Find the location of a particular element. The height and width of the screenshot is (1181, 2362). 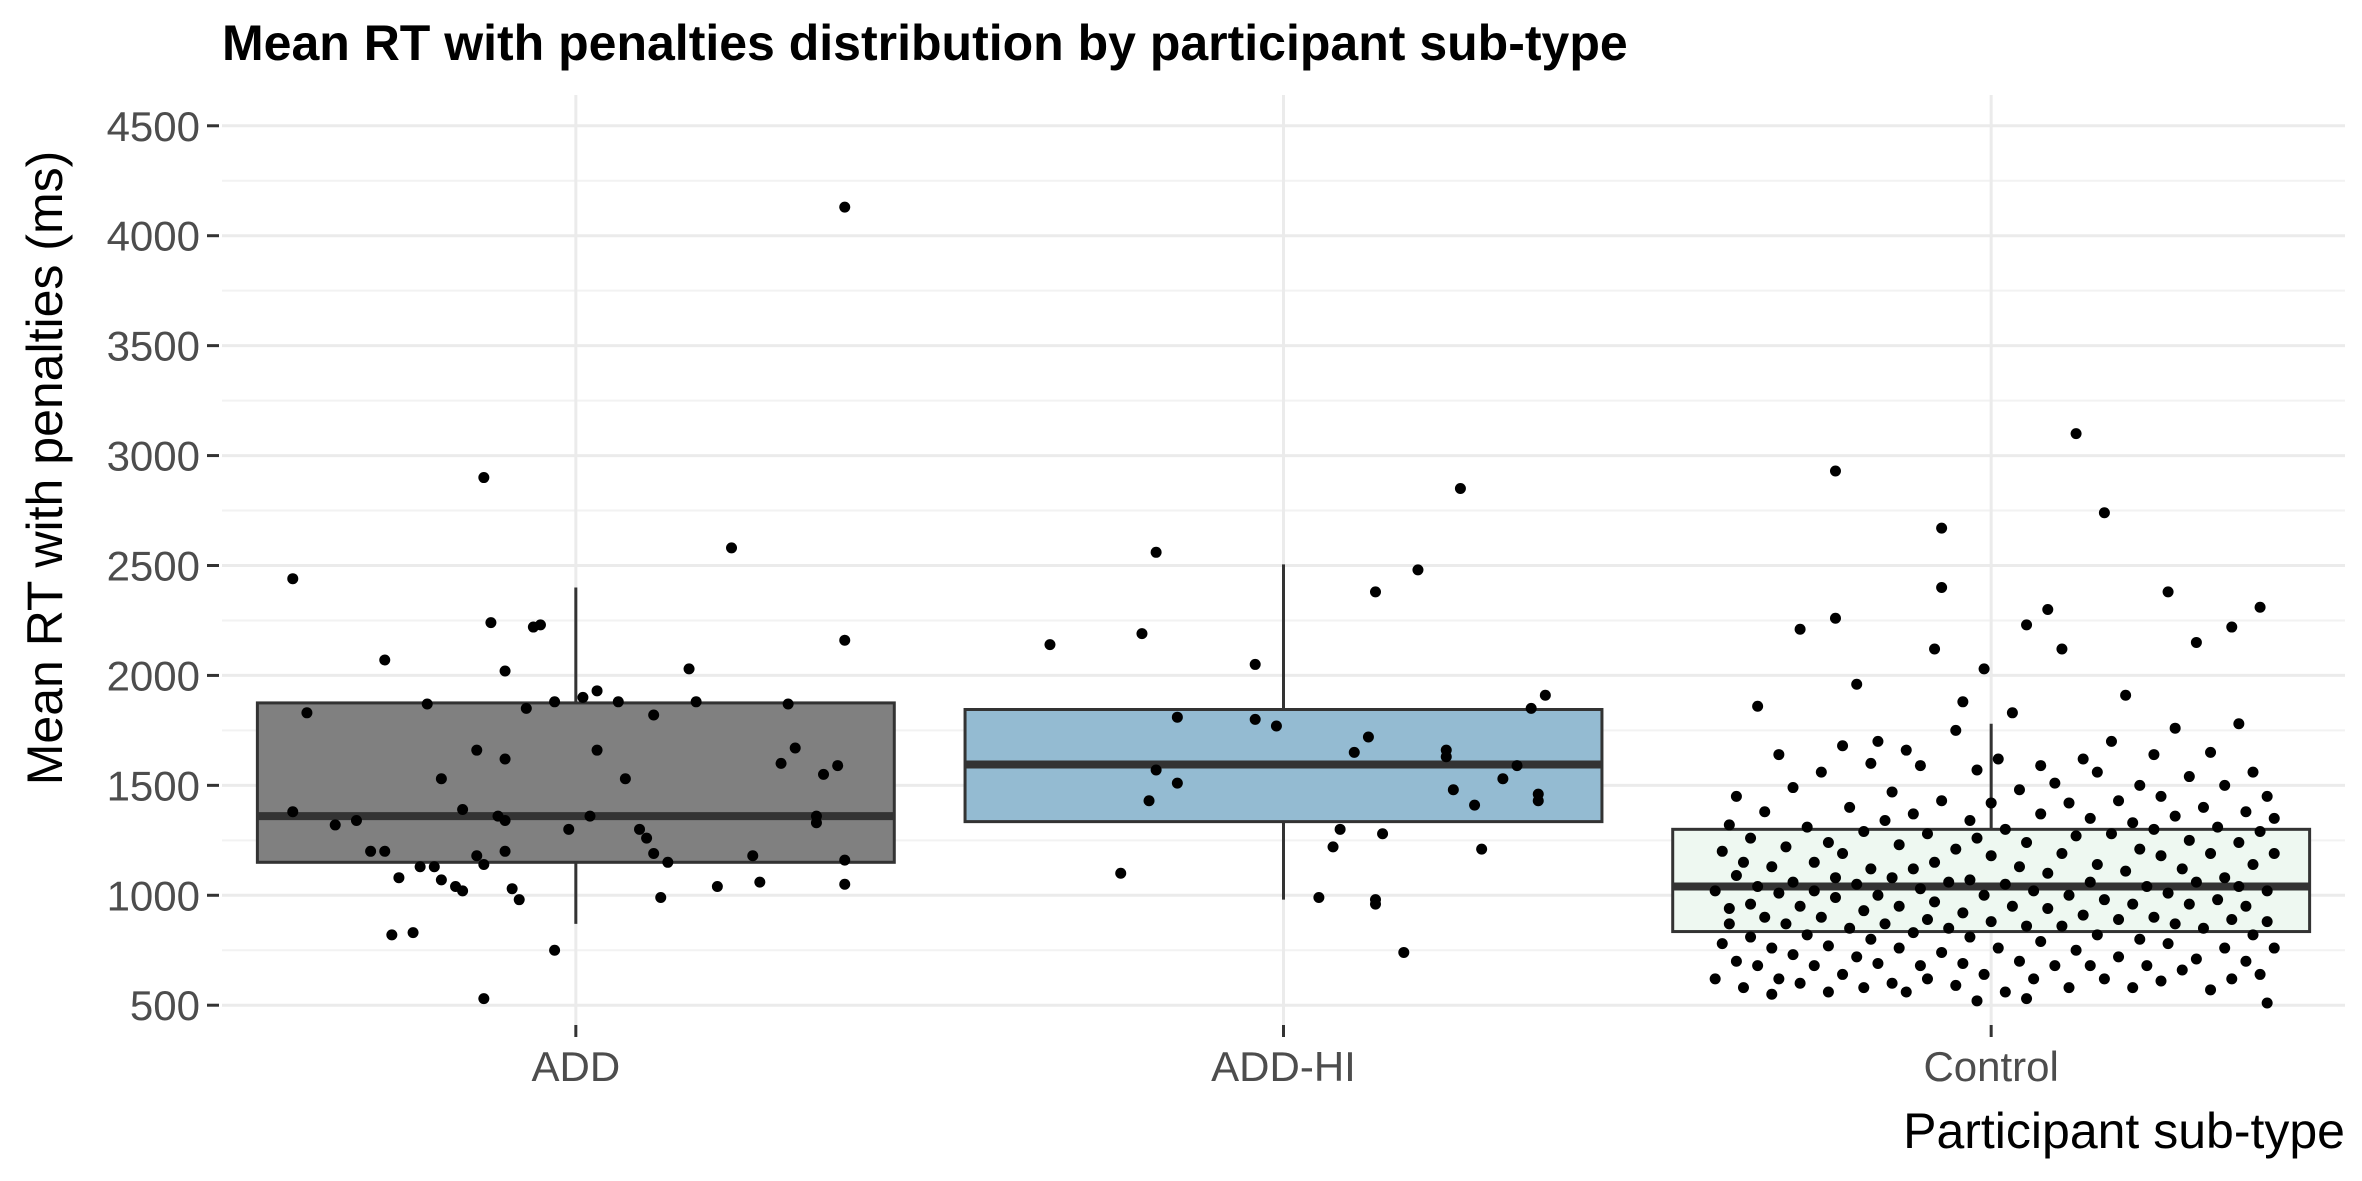

box-control is located at coordinates (1991, 828).